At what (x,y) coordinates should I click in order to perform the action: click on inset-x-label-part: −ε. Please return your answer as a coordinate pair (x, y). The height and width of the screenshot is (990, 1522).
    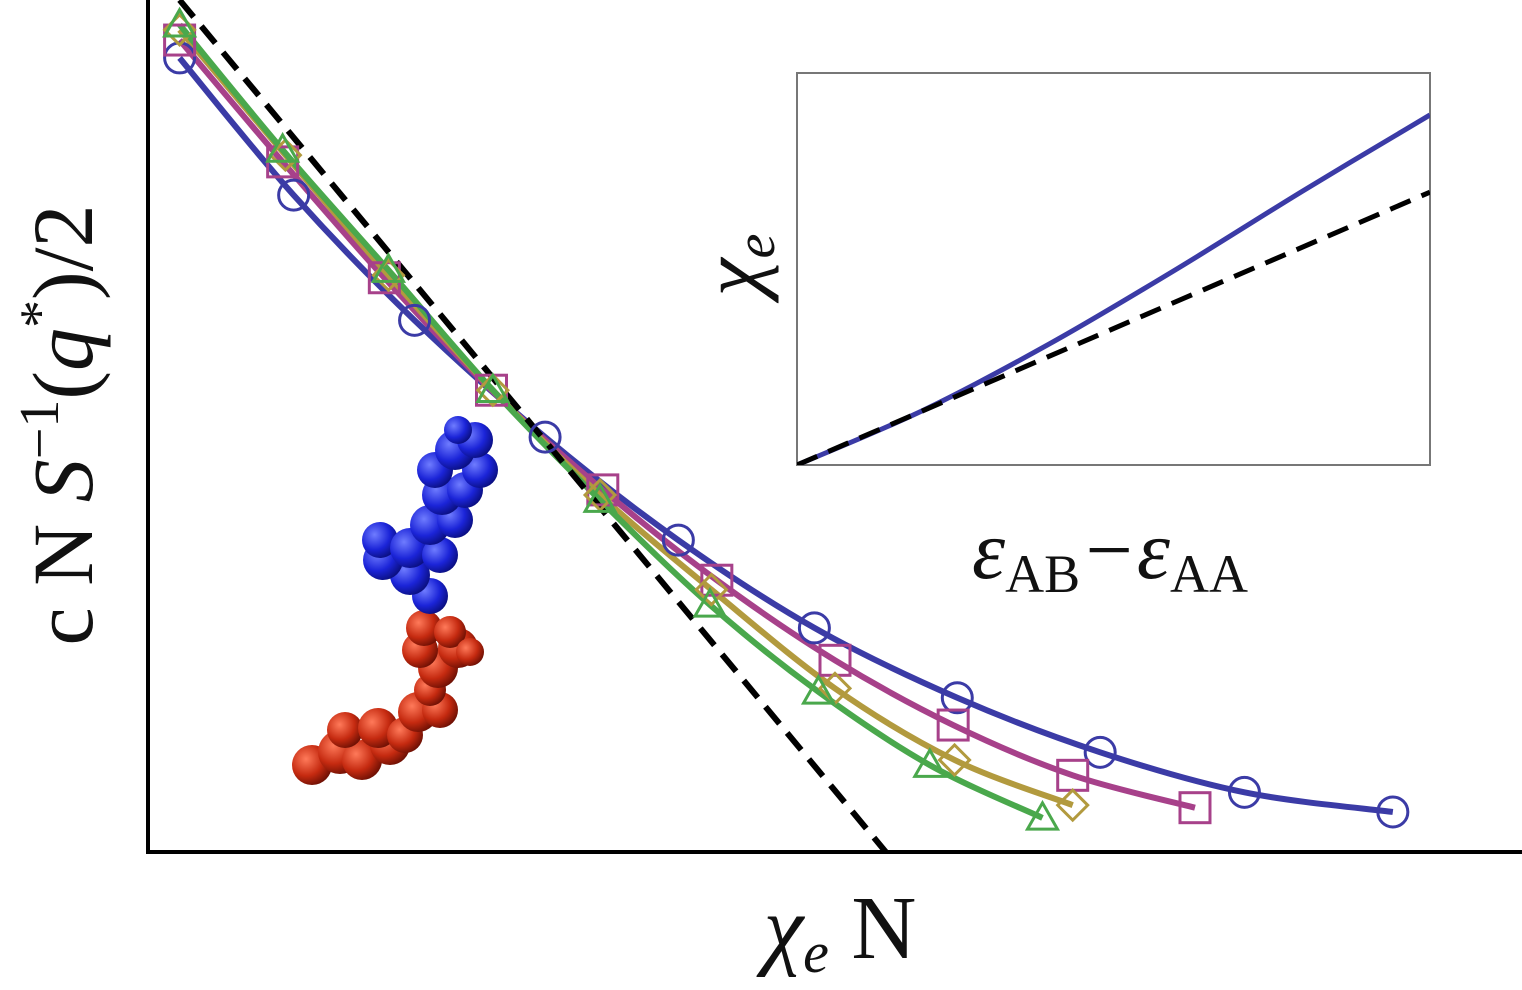
    Looking at the image, I should click on (1125, 550).